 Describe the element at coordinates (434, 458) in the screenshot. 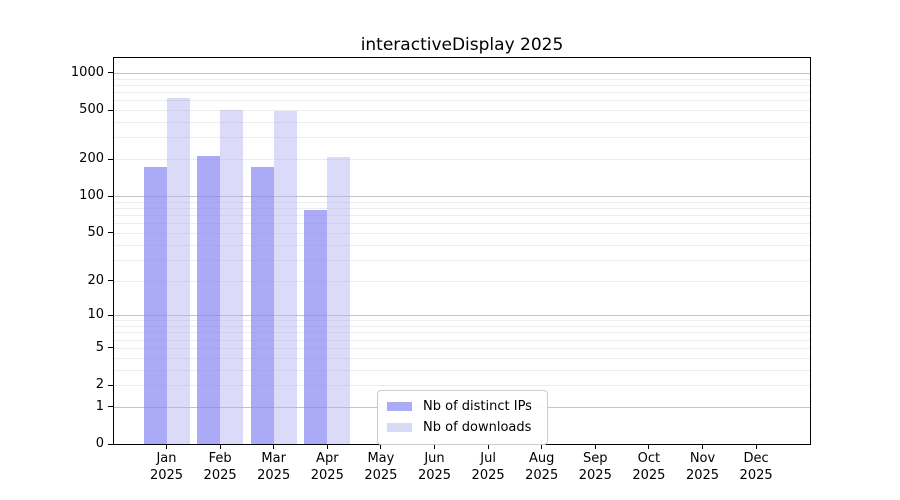

I see `x-tick-month: Jun` at that location.